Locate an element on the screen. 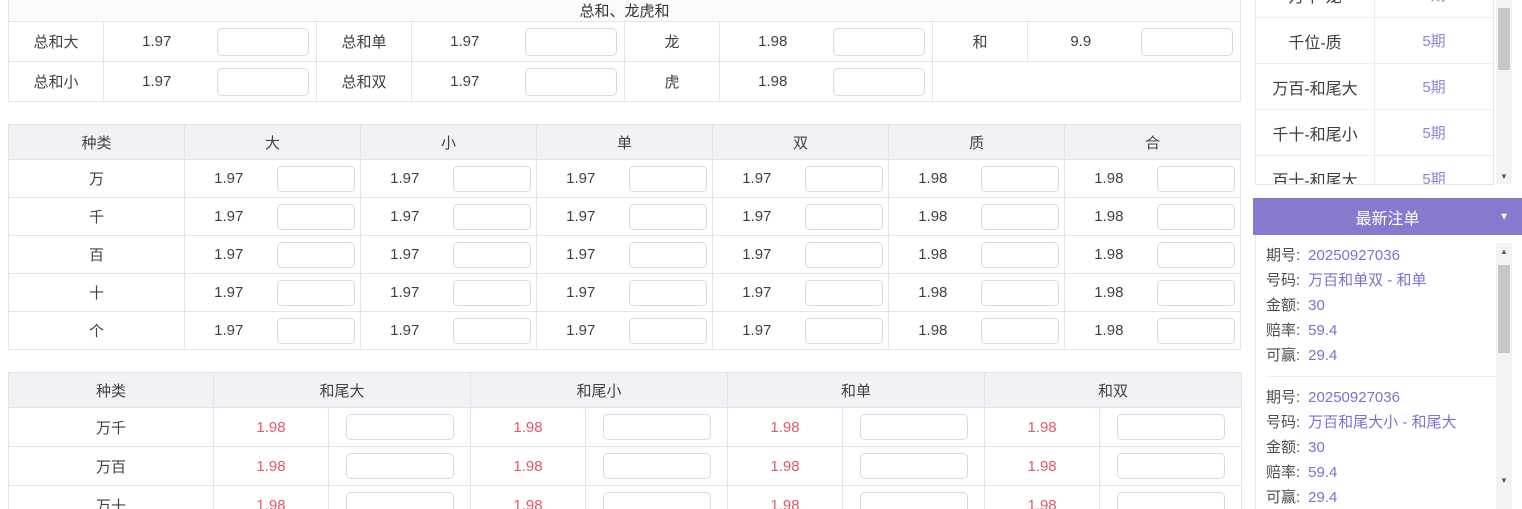 The width and height of the screenshot is (1522, 509). bets-scrollbar: ▲ ▼ is located at coordinates (1504, 376).